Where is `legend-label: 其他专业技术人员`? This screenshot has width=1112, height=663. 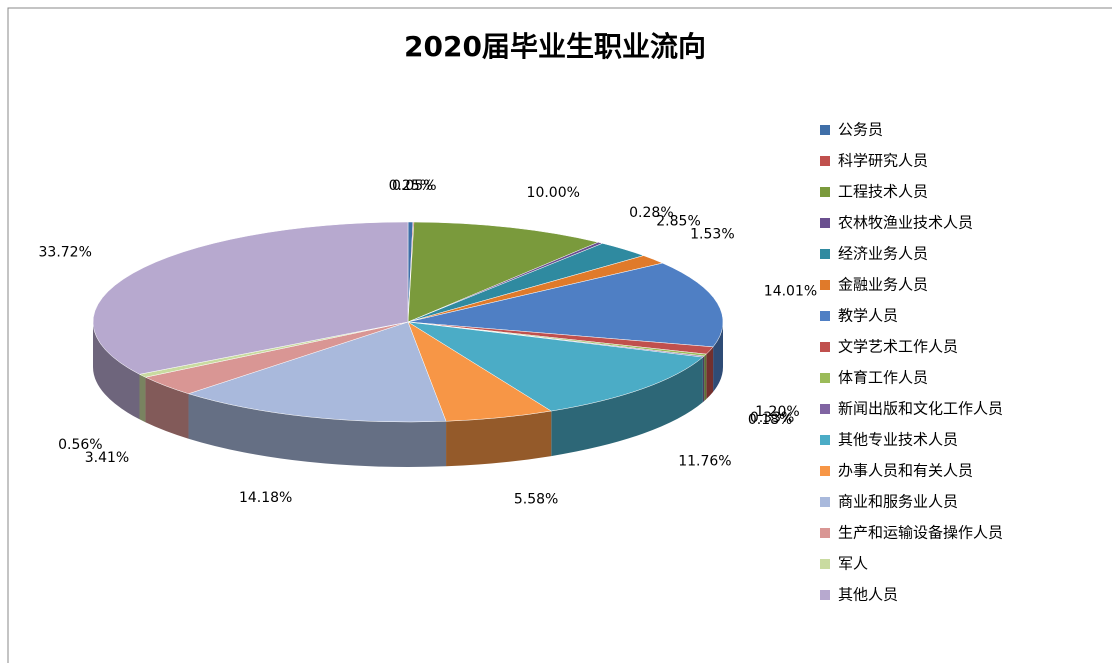 legend-label: 其他专业技术人员 is located at coordinates (898, 440).